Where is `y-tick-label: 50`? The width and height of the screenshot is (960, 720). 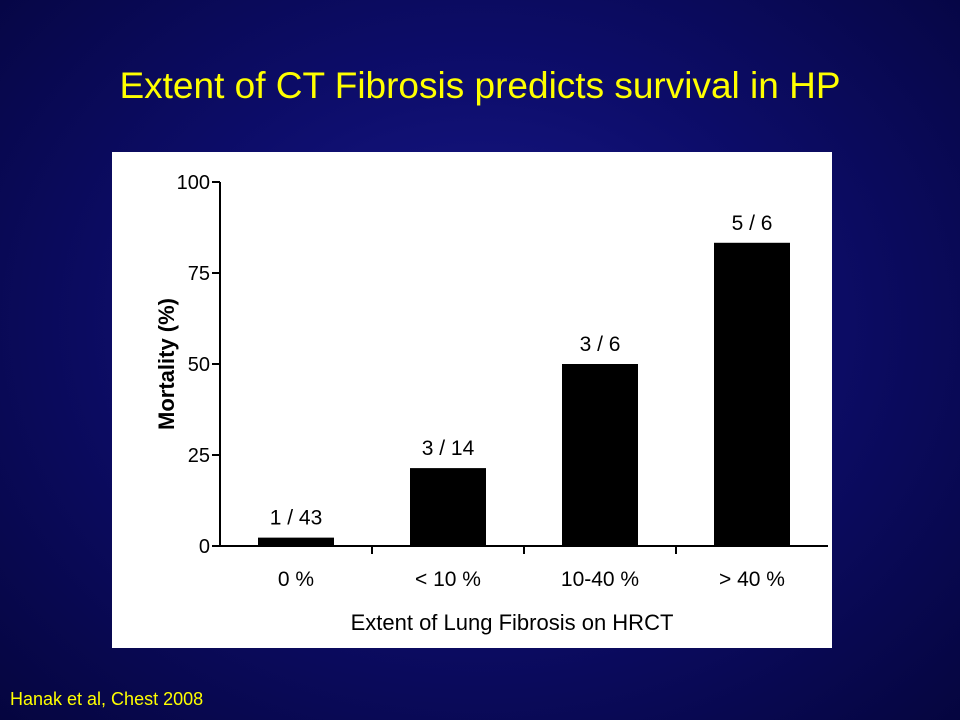
y-tick-label: 50 is located at coordinates (199, 365).